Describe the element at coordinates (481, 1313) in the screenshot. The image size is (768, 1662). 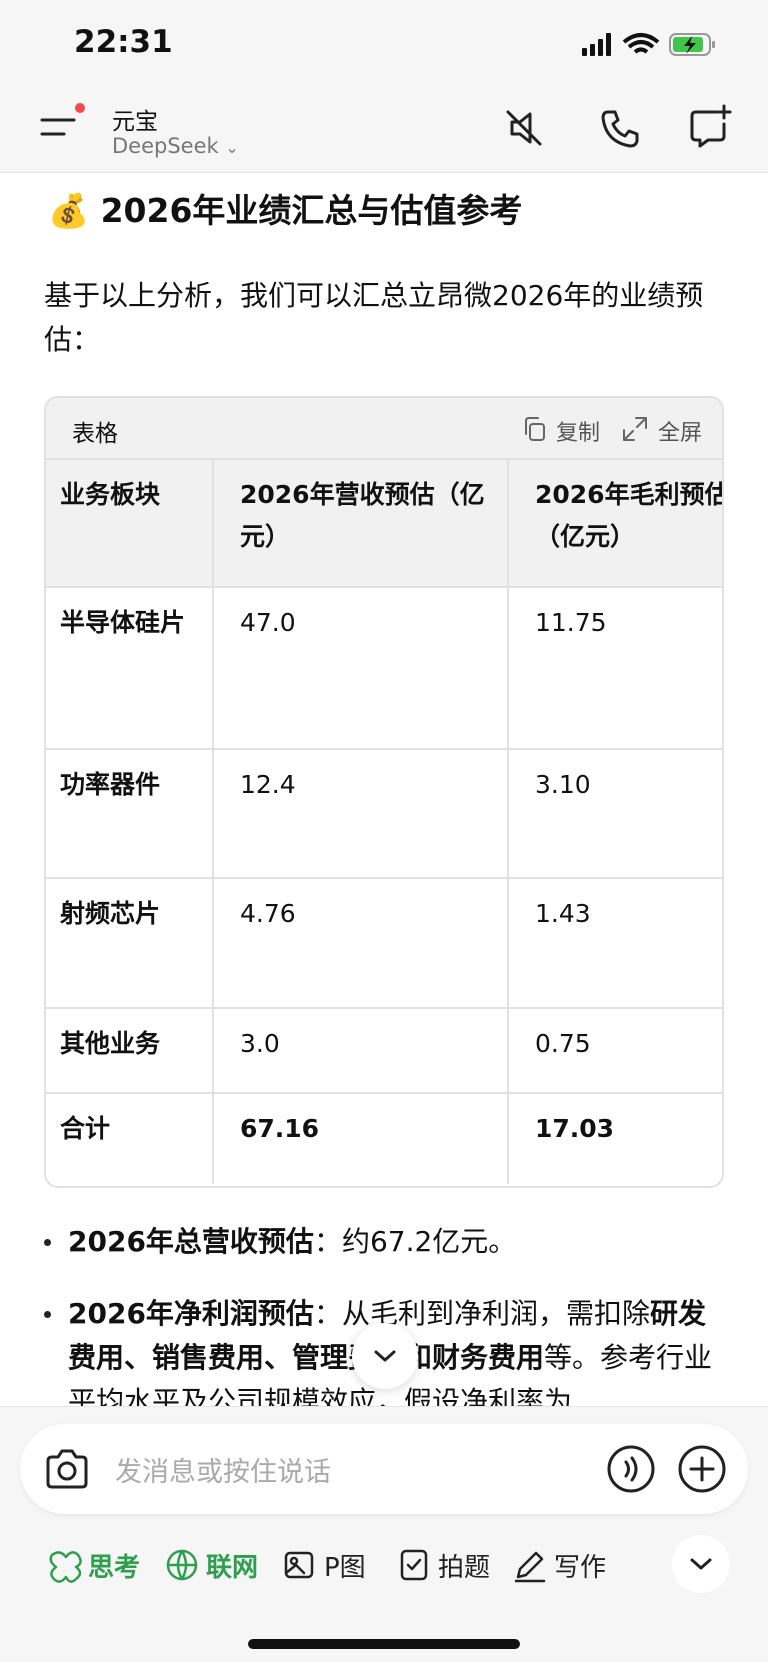
I see `bullet-segment: ：从毛利到净利润，需扣除` at that location.